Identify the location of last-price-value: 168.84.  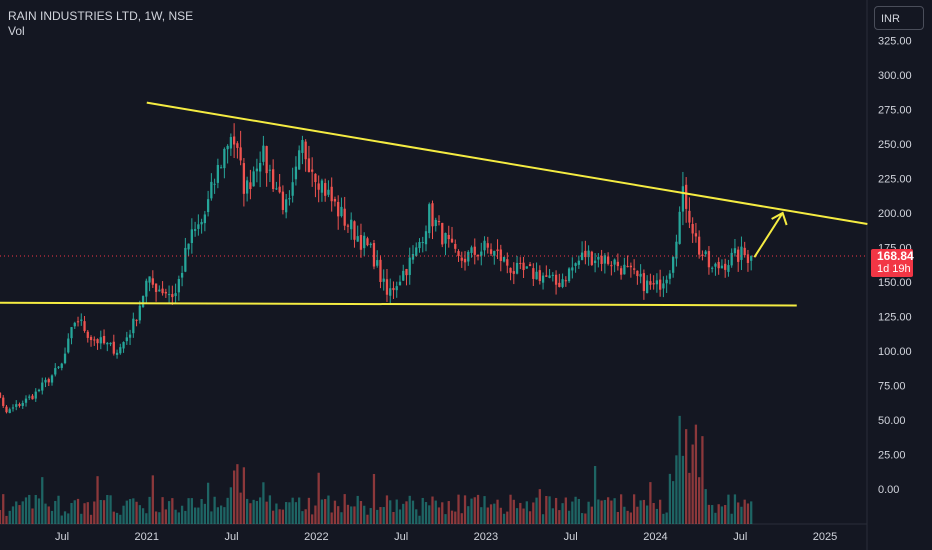
(895, 256).